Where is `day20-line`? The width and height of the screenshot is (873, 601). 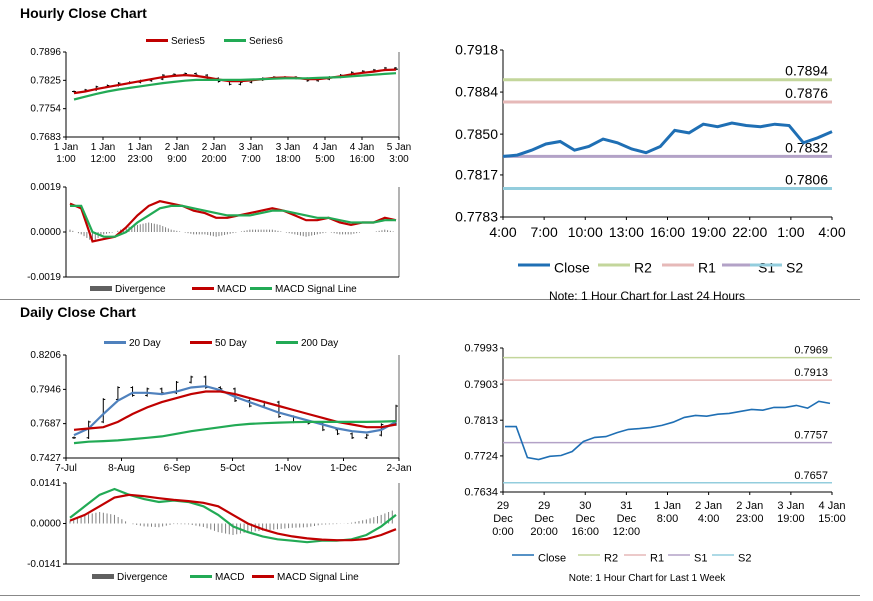 day20-line is located at coordinates (235, 411).